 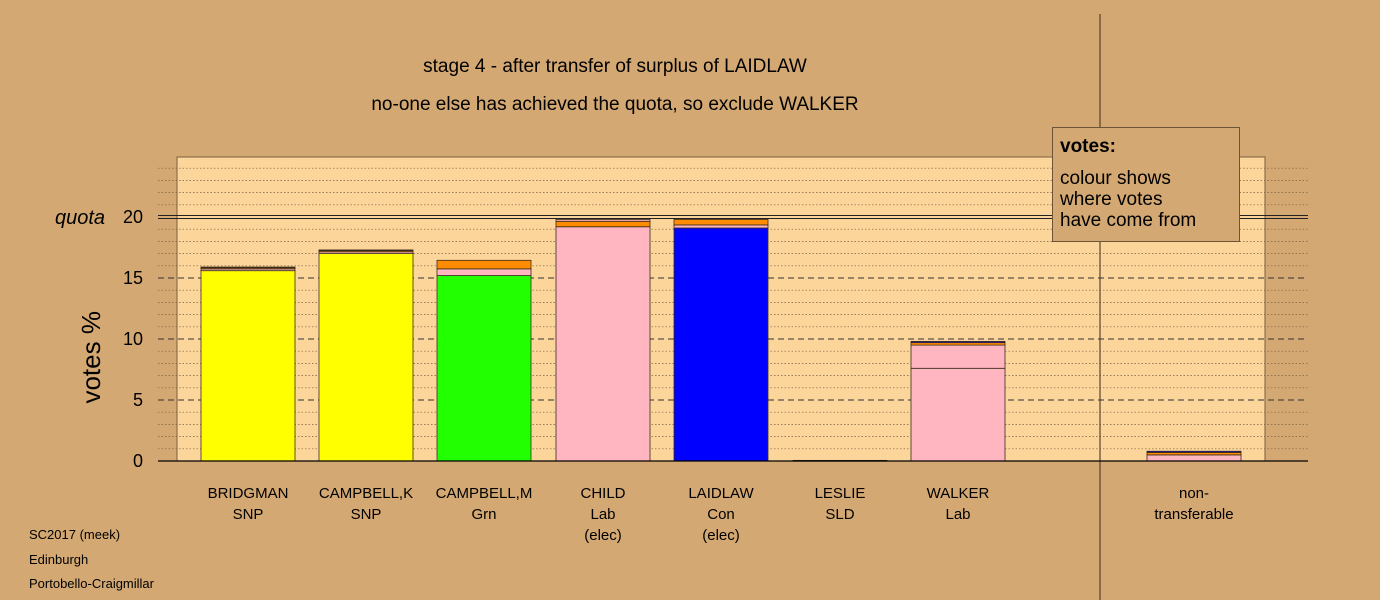 I want to click on y-tick-label: 0, so click(x=138, y=461).